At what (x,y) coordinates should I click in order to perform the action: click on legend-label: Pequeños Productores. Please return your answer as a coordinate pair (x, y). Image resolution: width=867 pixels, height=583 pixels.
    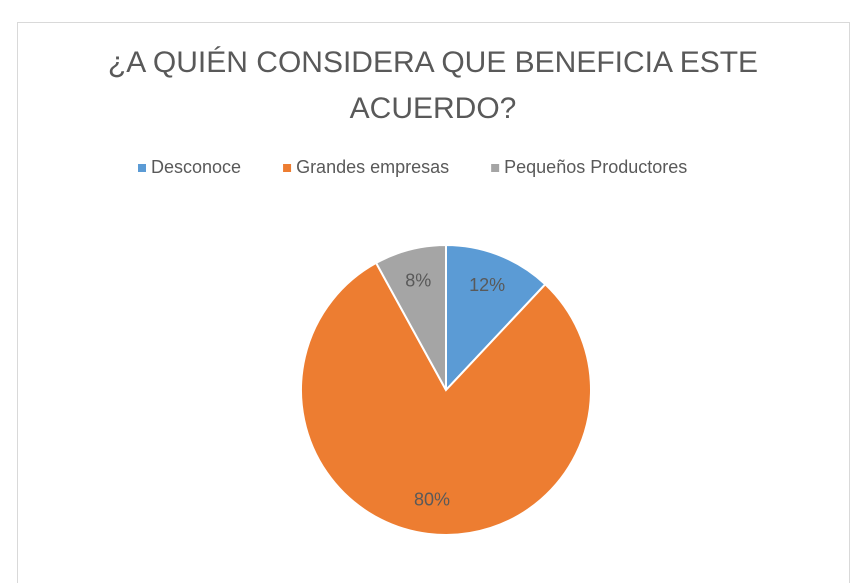
    Looking at the image, I should click on (595, 167).